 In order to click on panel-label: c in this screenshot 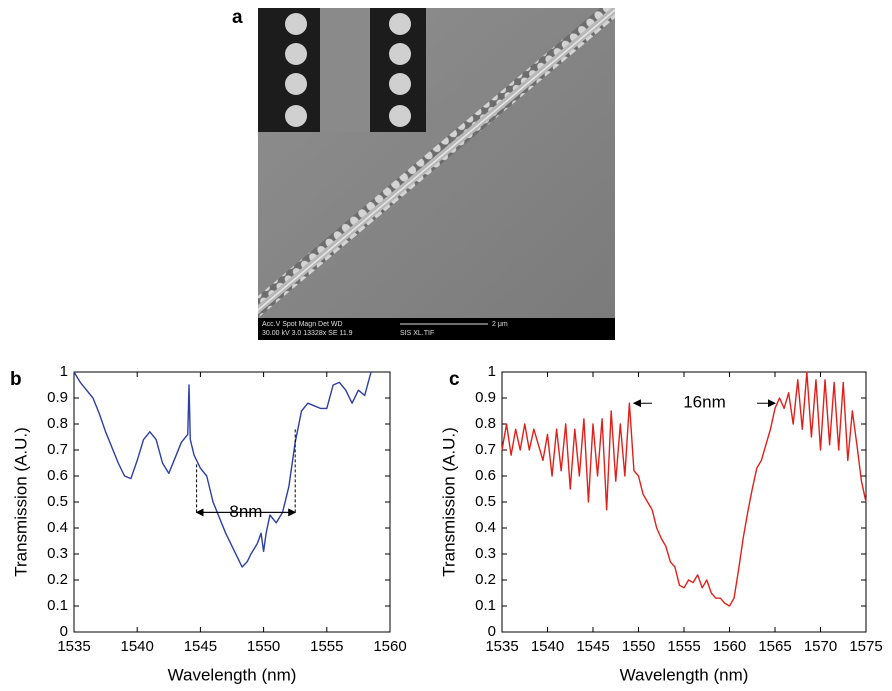, I will do `click(454, 379)`.